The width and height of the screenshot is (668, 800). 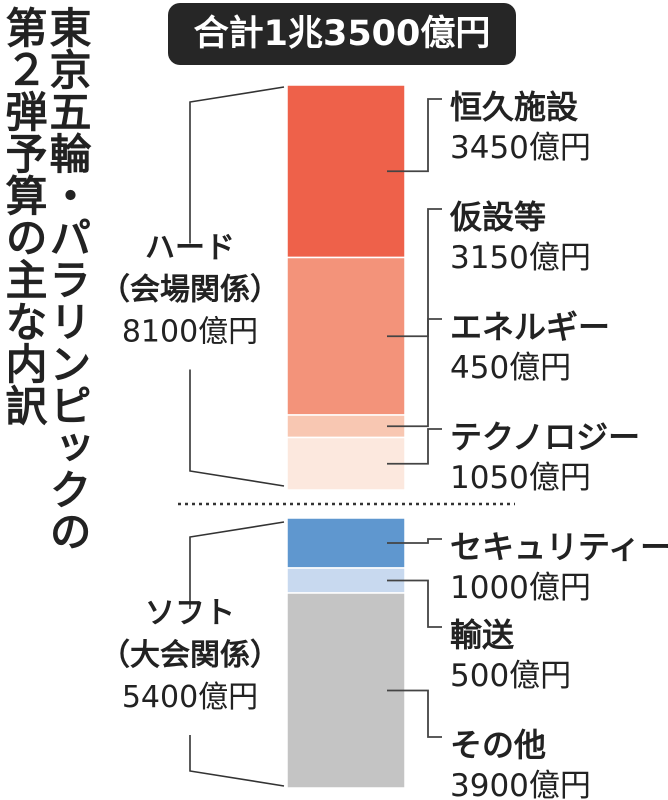 I want to click on category-label-5: セキュリティー, so click(x=559, y=547).